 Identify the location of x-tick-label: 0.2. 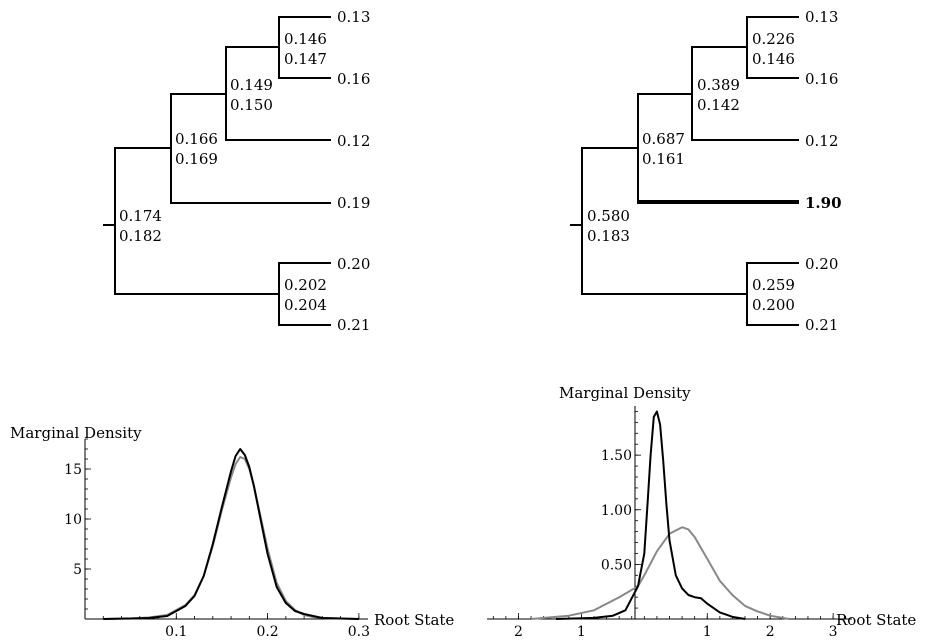
(267, 632).